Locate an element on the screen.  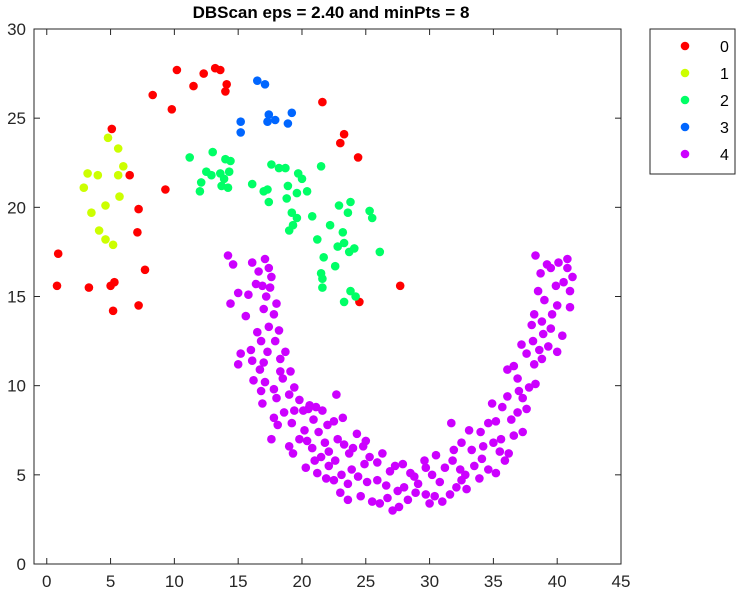
legend-label: 2 is located at coordinates (724, 101).